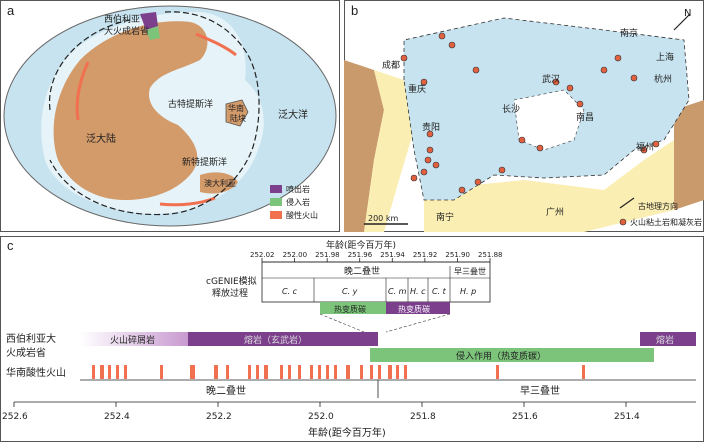 This screenshot has height=446, width=704. I want to click on city-chengdu: 成都, so click(391, 65).